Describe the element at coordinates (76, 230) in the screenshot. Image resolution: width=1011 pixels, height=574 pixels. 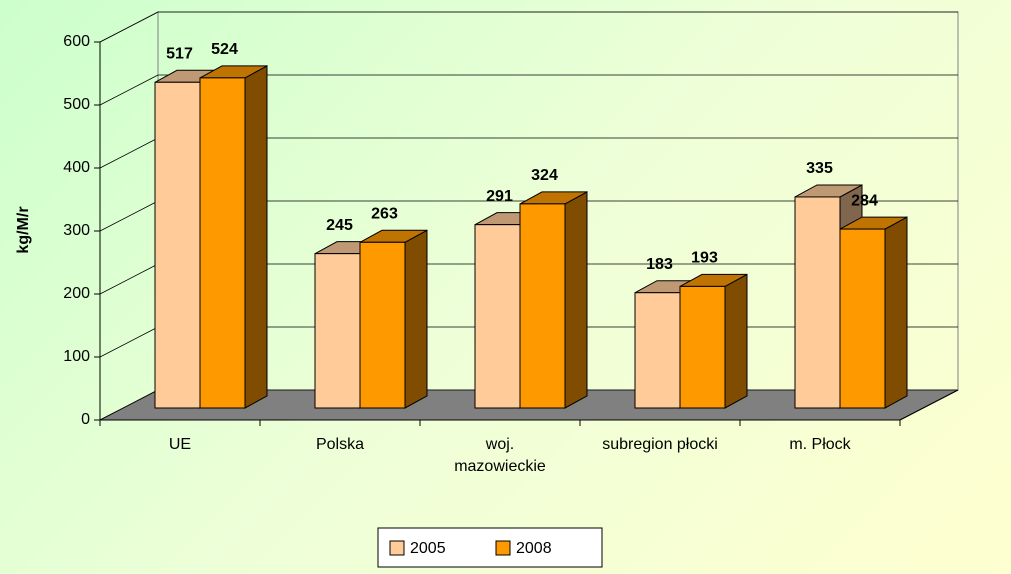
I see `y-tick-label: 300` at that location.